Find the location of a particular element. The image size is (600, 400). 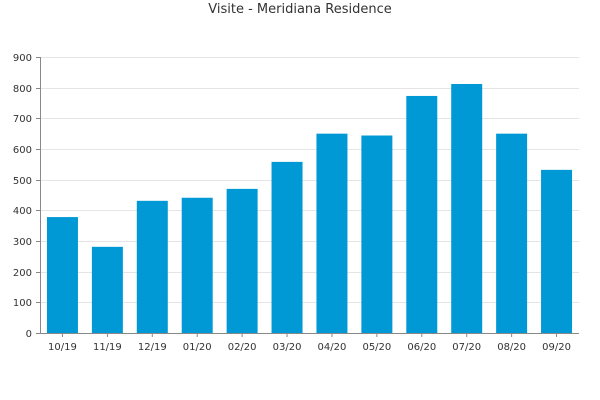

y-tick-labels: 0 100 200 300 400 500 600 700 800 900 is located at coordinates (22, 196).